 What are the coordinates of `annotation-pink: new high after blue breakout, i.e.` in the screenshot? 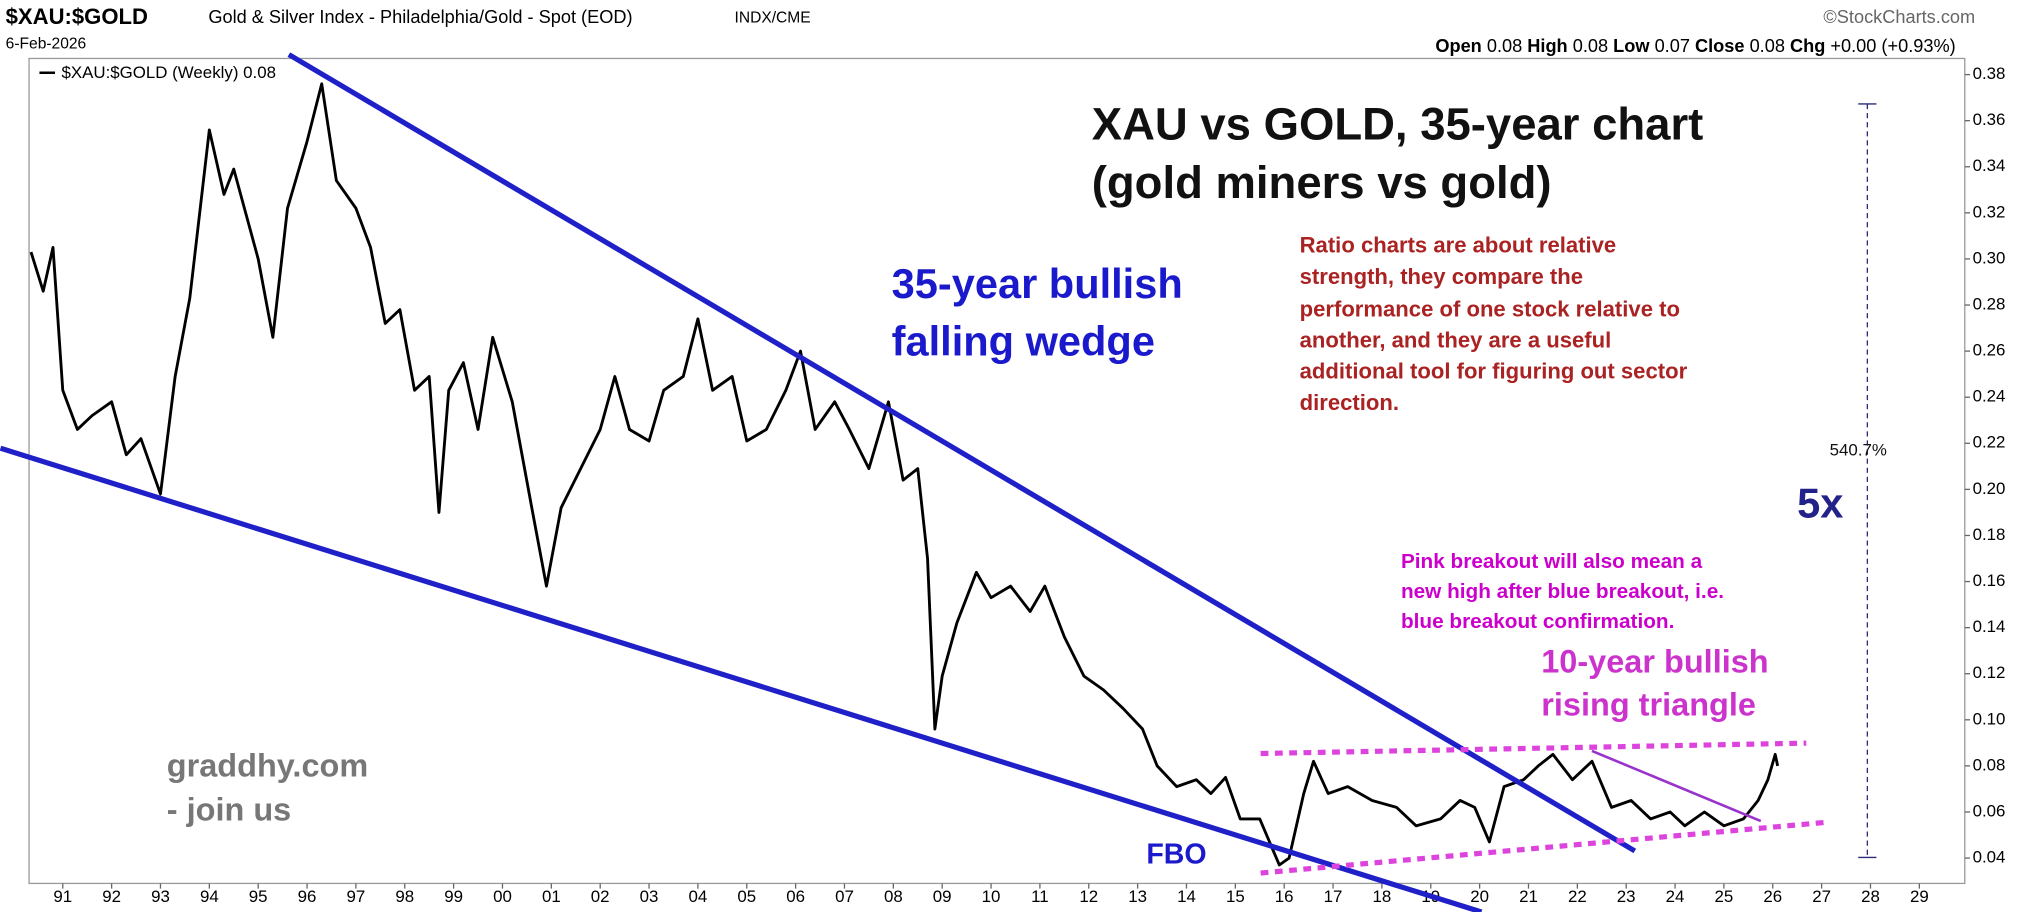 It's located at (1562, 591).